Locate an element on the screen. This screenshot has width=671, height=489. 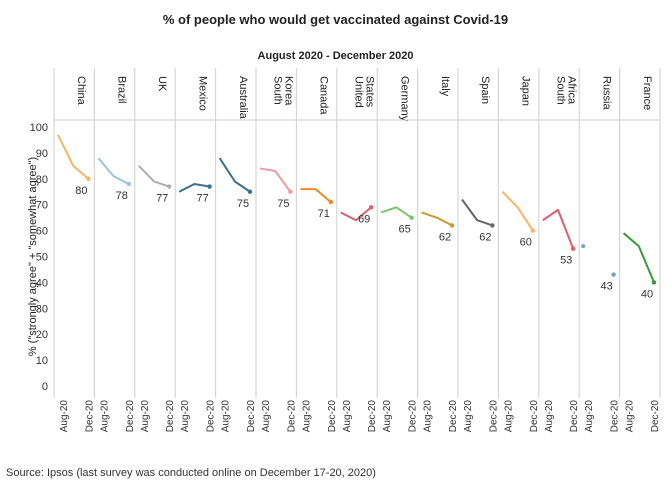
end-value-label: 60 is located at coordinates (526, 243).